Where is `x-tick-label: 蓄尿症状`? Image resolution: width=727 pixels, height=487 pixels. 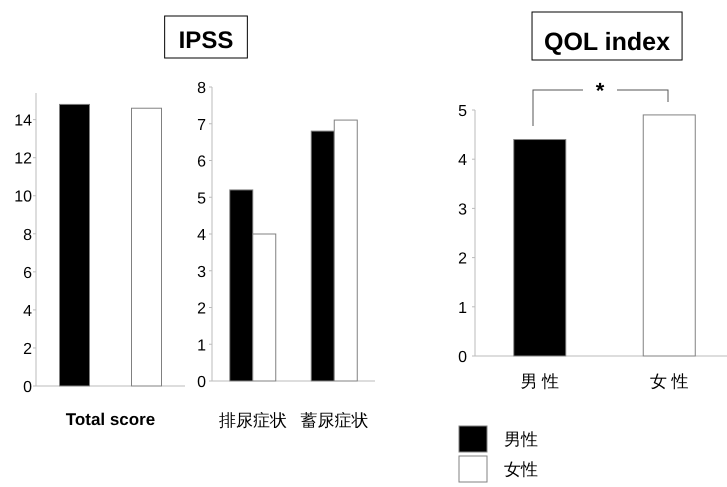
x-tick-label: 蓄尿症状 is located at coordinates (334, 420).